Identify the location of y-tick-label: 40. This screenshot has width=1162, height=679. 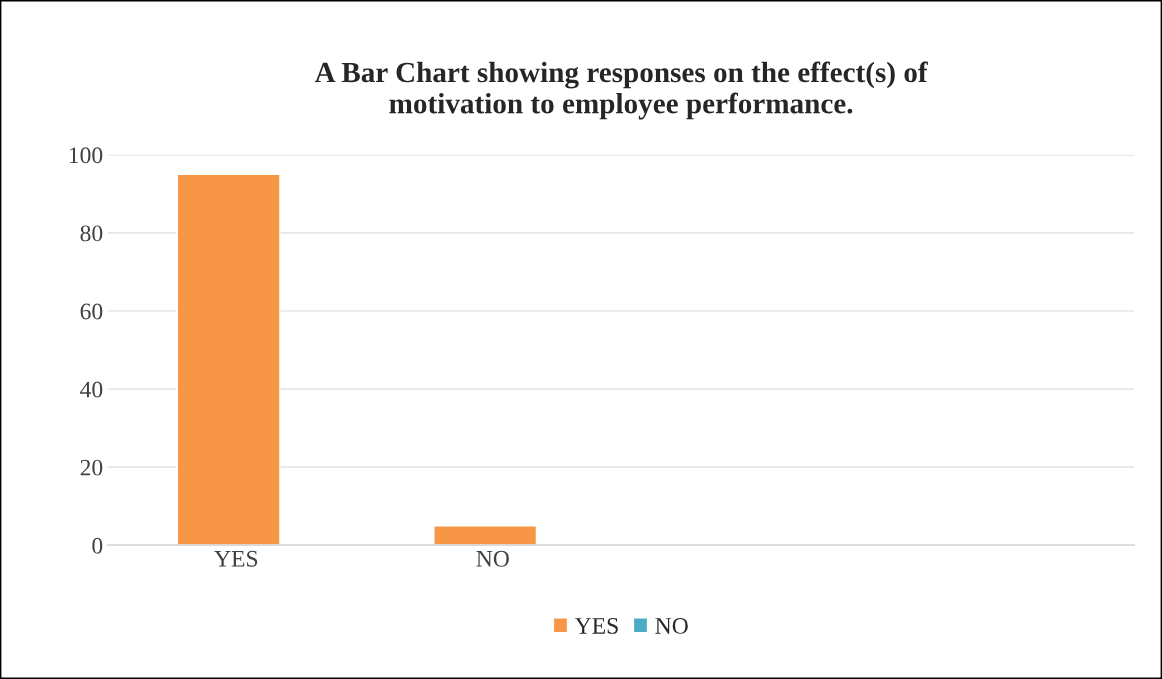
(91, 389).